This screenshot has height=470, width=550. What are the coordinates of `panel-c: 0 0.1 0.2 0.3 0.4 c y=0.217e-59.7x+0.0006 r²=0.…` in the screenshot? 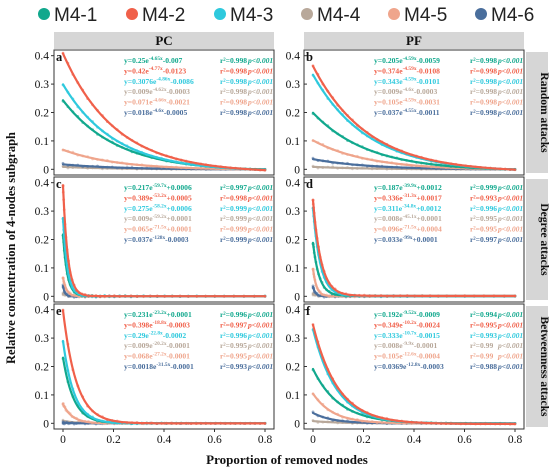 It's located at (155, 239).